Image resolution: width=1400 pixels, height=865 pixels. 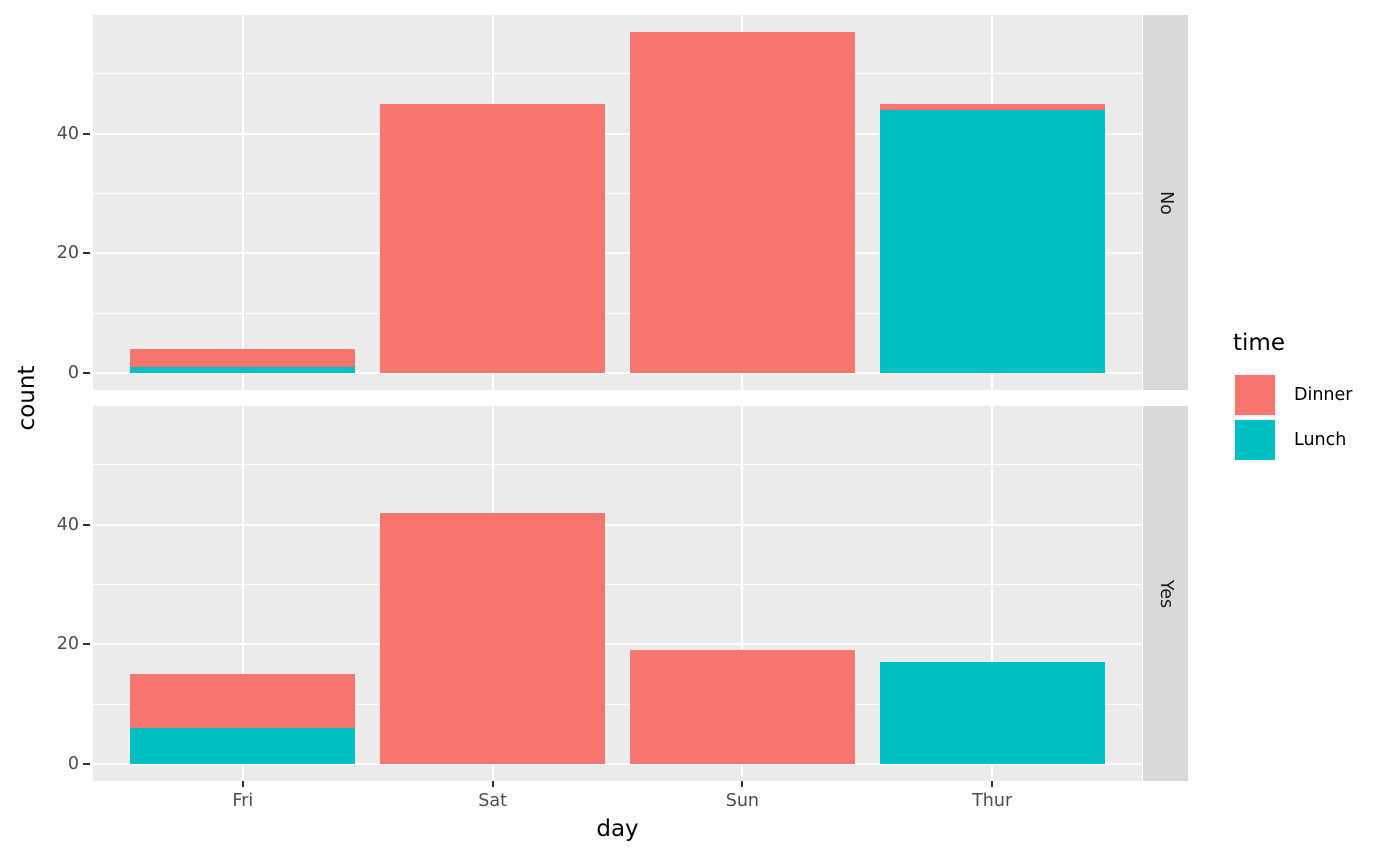 I want to click on facet-strip-no: No, so click(x=1165, y=202).